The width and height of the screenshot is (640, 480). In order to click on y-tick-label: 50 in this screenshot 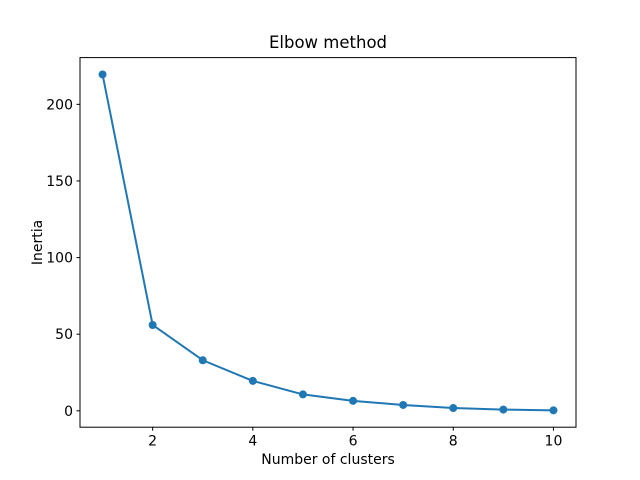, I will do `click(64, 335)`.